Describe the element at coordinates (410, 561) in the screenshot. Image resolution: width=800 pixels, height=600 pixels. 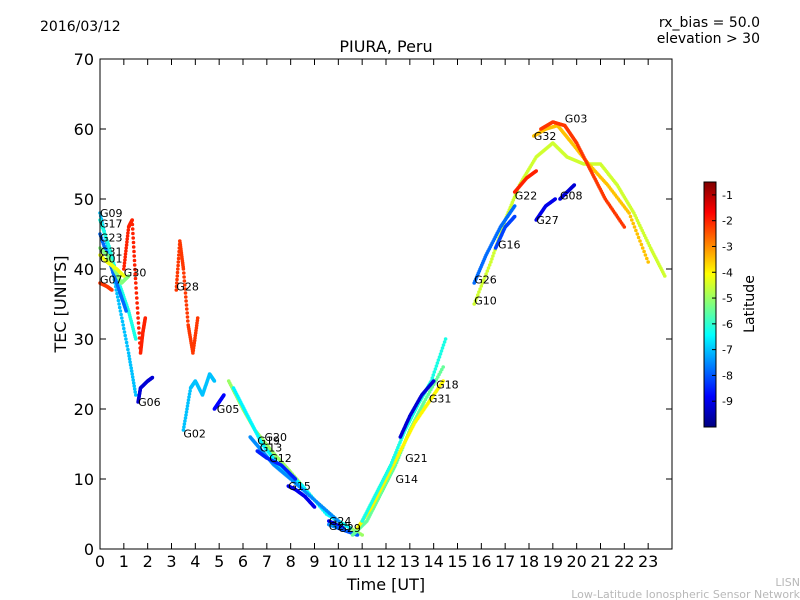
I see `x-tick-label: 13` at that location.